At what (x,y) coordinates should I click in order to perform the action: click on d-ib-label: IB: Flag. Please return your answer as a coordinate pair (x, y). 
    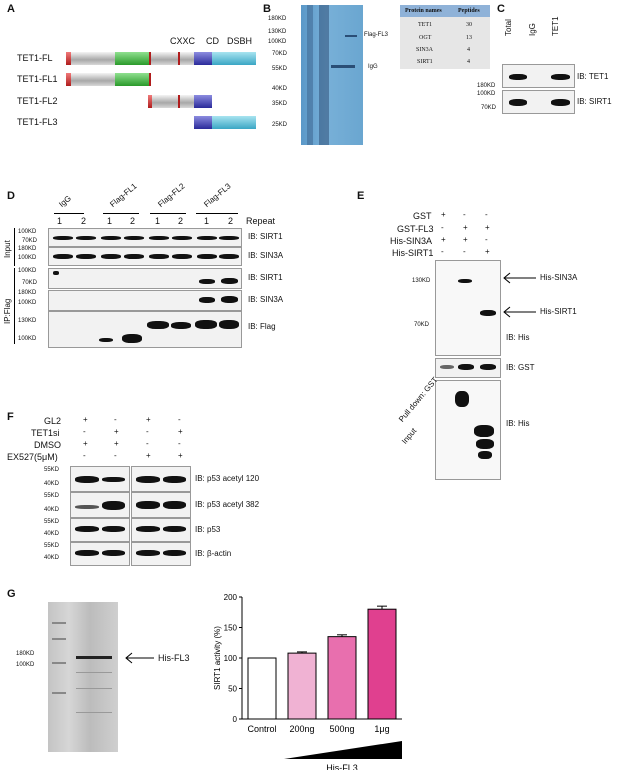
    Looking at the image, I should click on (262, 326).